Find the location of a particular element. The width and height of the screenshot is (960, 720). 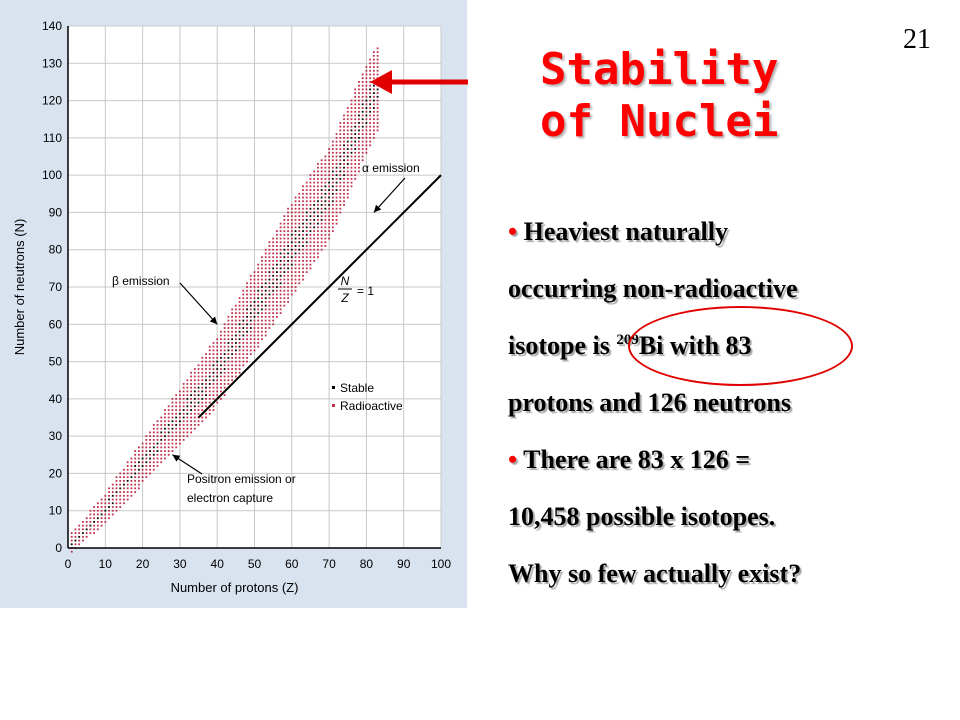

x-tick-label: 100 is located at coordinates (441, 564).